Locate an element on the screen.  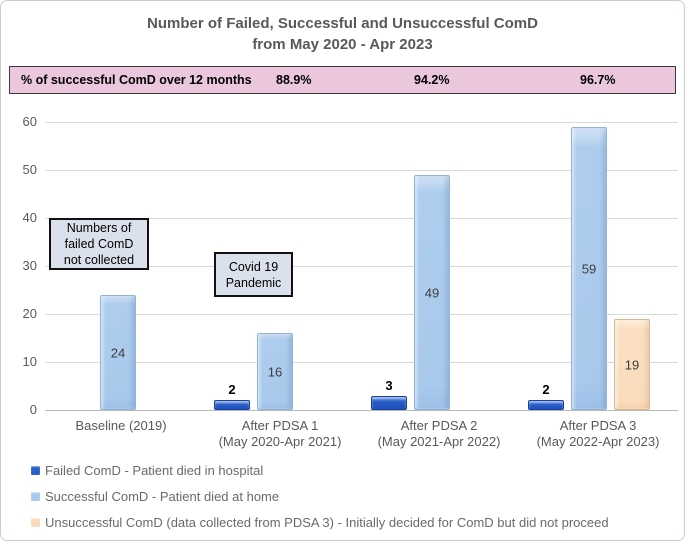
successful-series-marker-icon is located at coordinates (35, 496).